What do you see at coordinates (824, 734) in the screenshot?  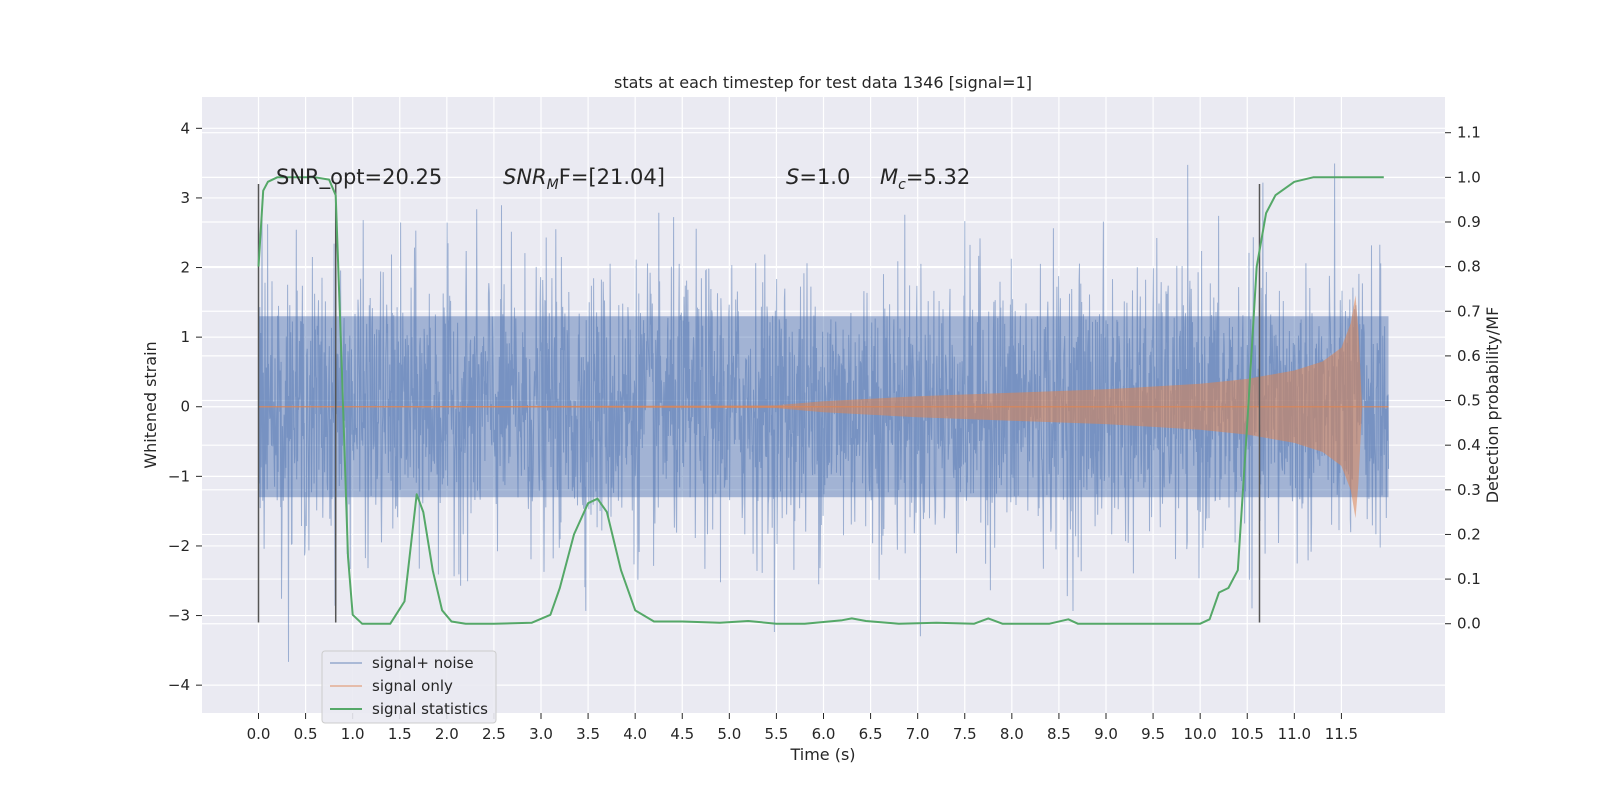 I see `x-tick-label: 6.0` at bounding box center [824, 734].